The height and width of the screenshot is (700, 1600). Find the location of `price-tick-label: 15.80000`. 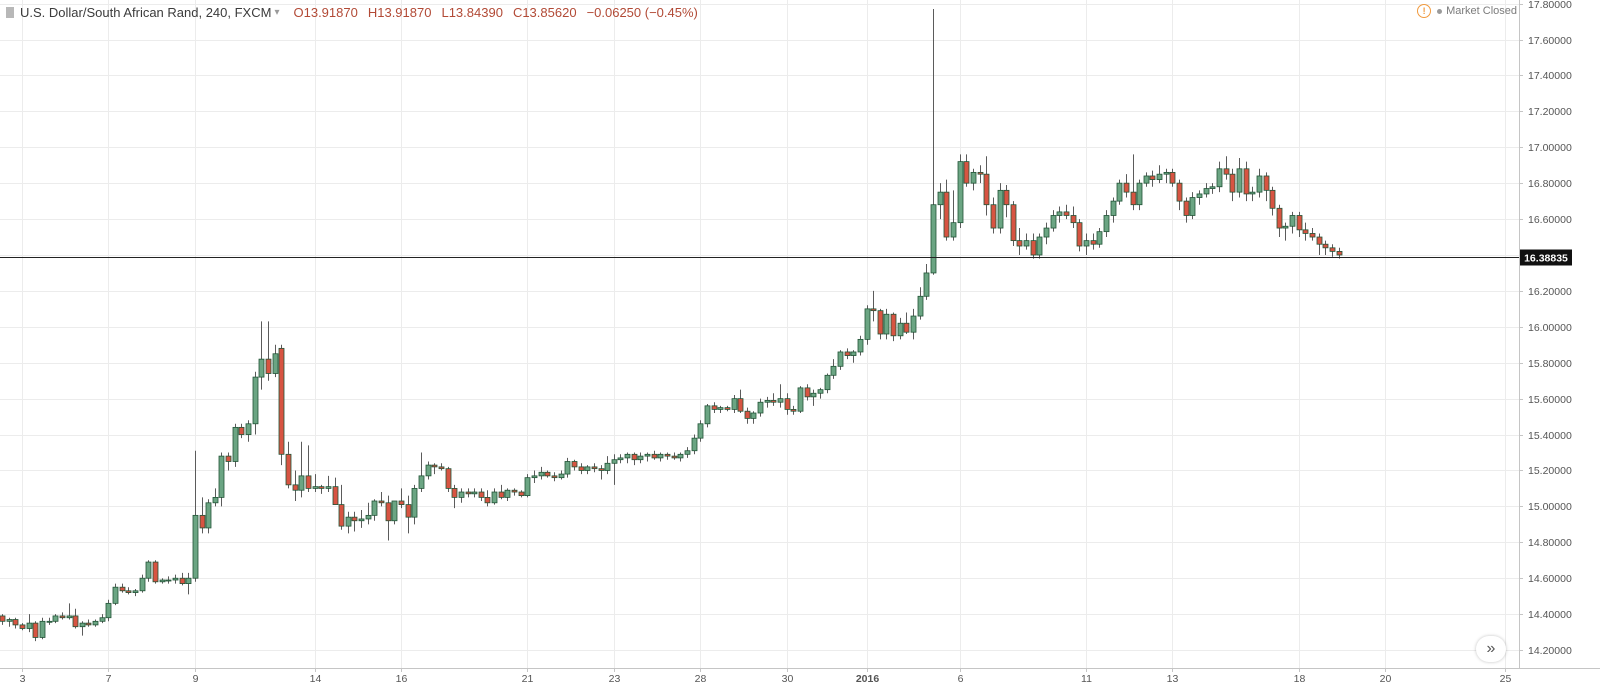

price-tick-label: 15.80000 is located at coordinates (1550, 364).